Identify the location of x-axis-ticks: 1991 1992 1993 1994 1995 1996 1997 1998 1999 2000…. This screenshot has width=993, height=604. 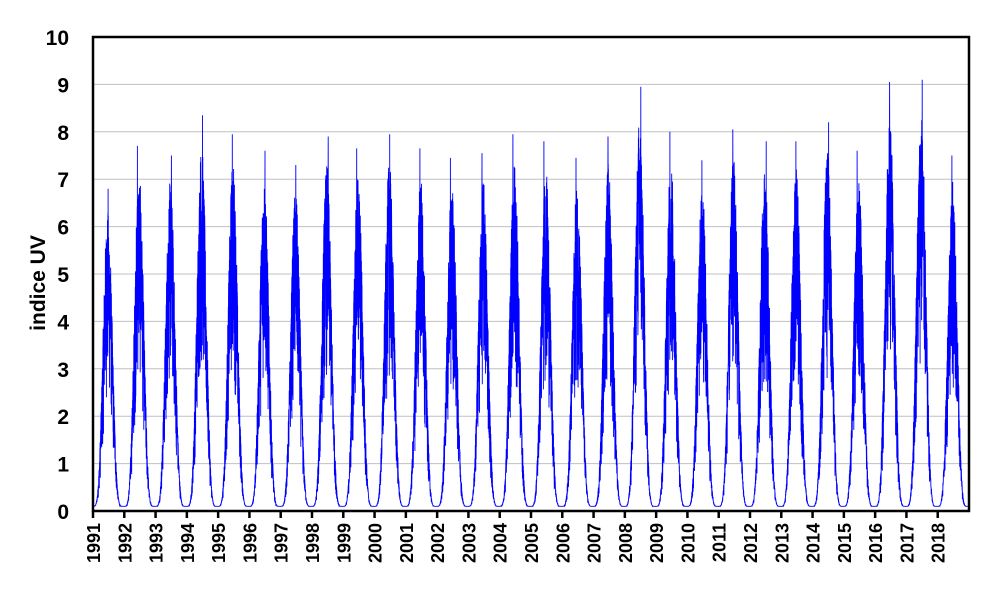
(516, 537).